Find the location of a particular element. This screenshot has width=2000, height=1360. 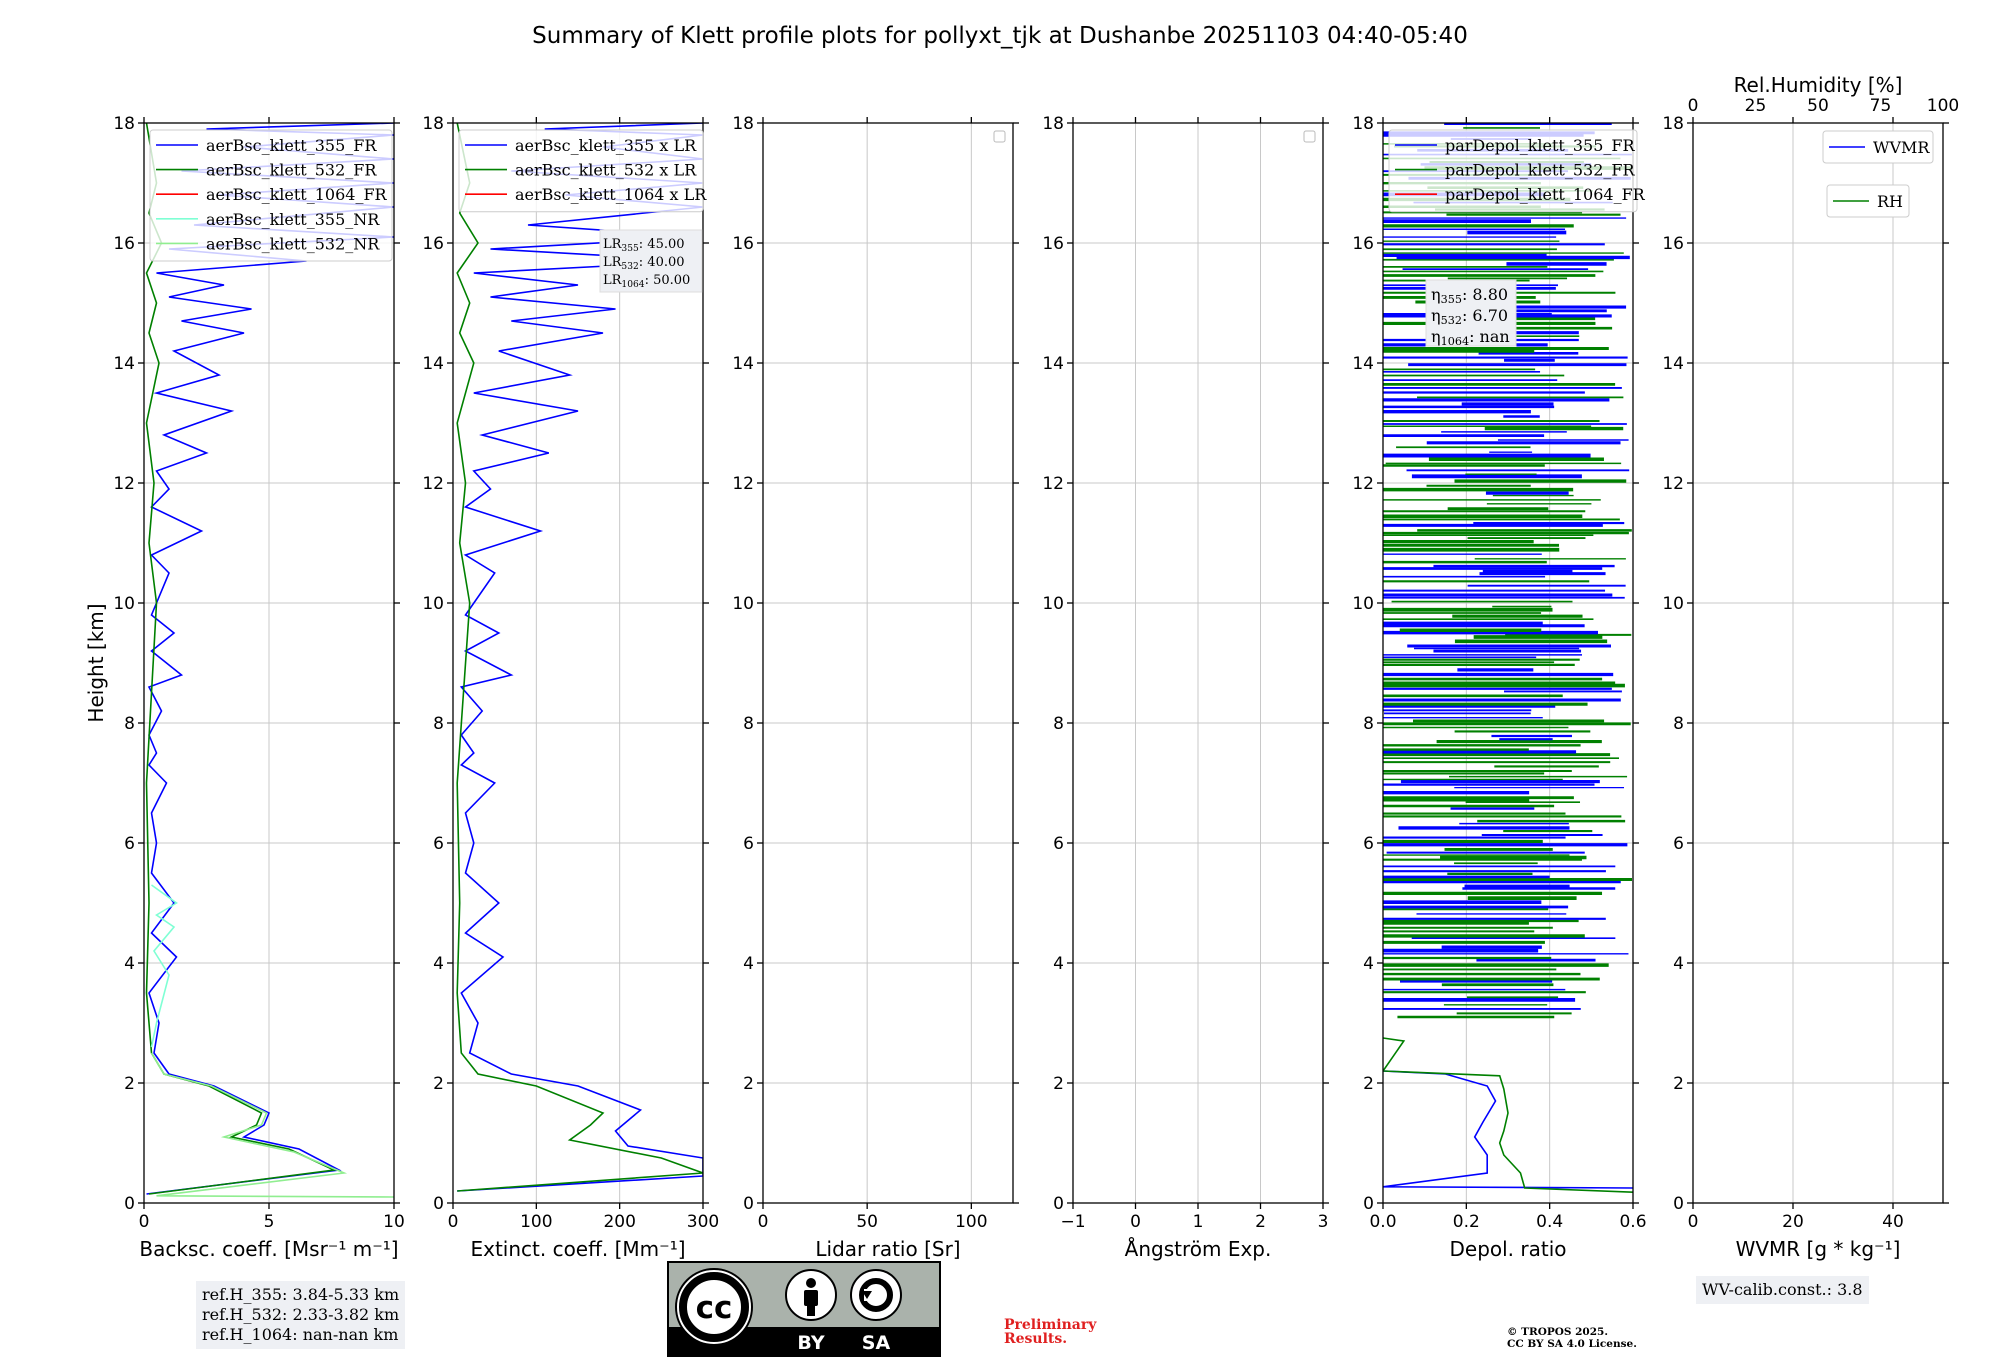

gridlines-backscatter is located at coordinates (269, 663).